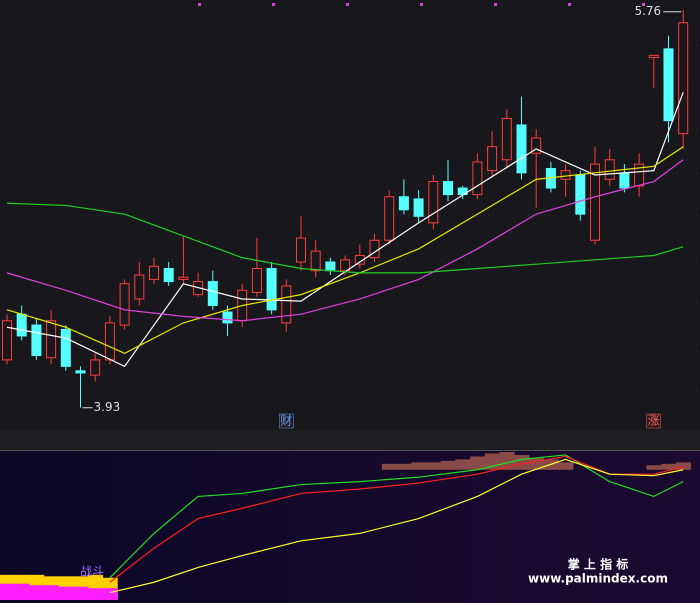  Describe the element at coordinates (647, 11) in the screenshot. I see `high-label: 5.76` at that location.